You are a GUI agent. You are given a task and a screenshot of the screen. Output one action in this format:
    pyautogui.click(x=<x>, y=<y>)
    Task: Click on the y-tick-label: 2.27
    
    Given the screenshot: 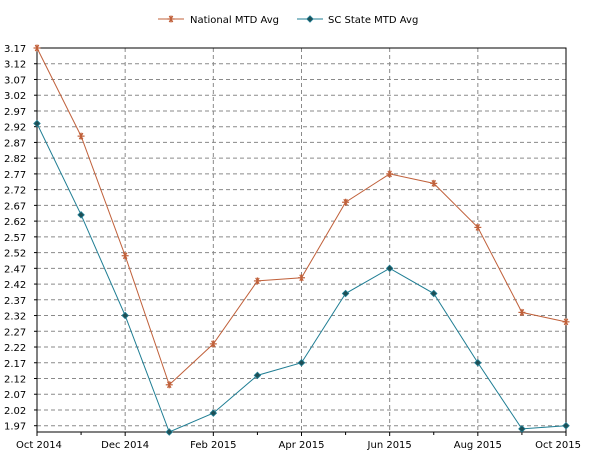 What is the action you would take?
    pyautogui.click(x=15, y=332)
    